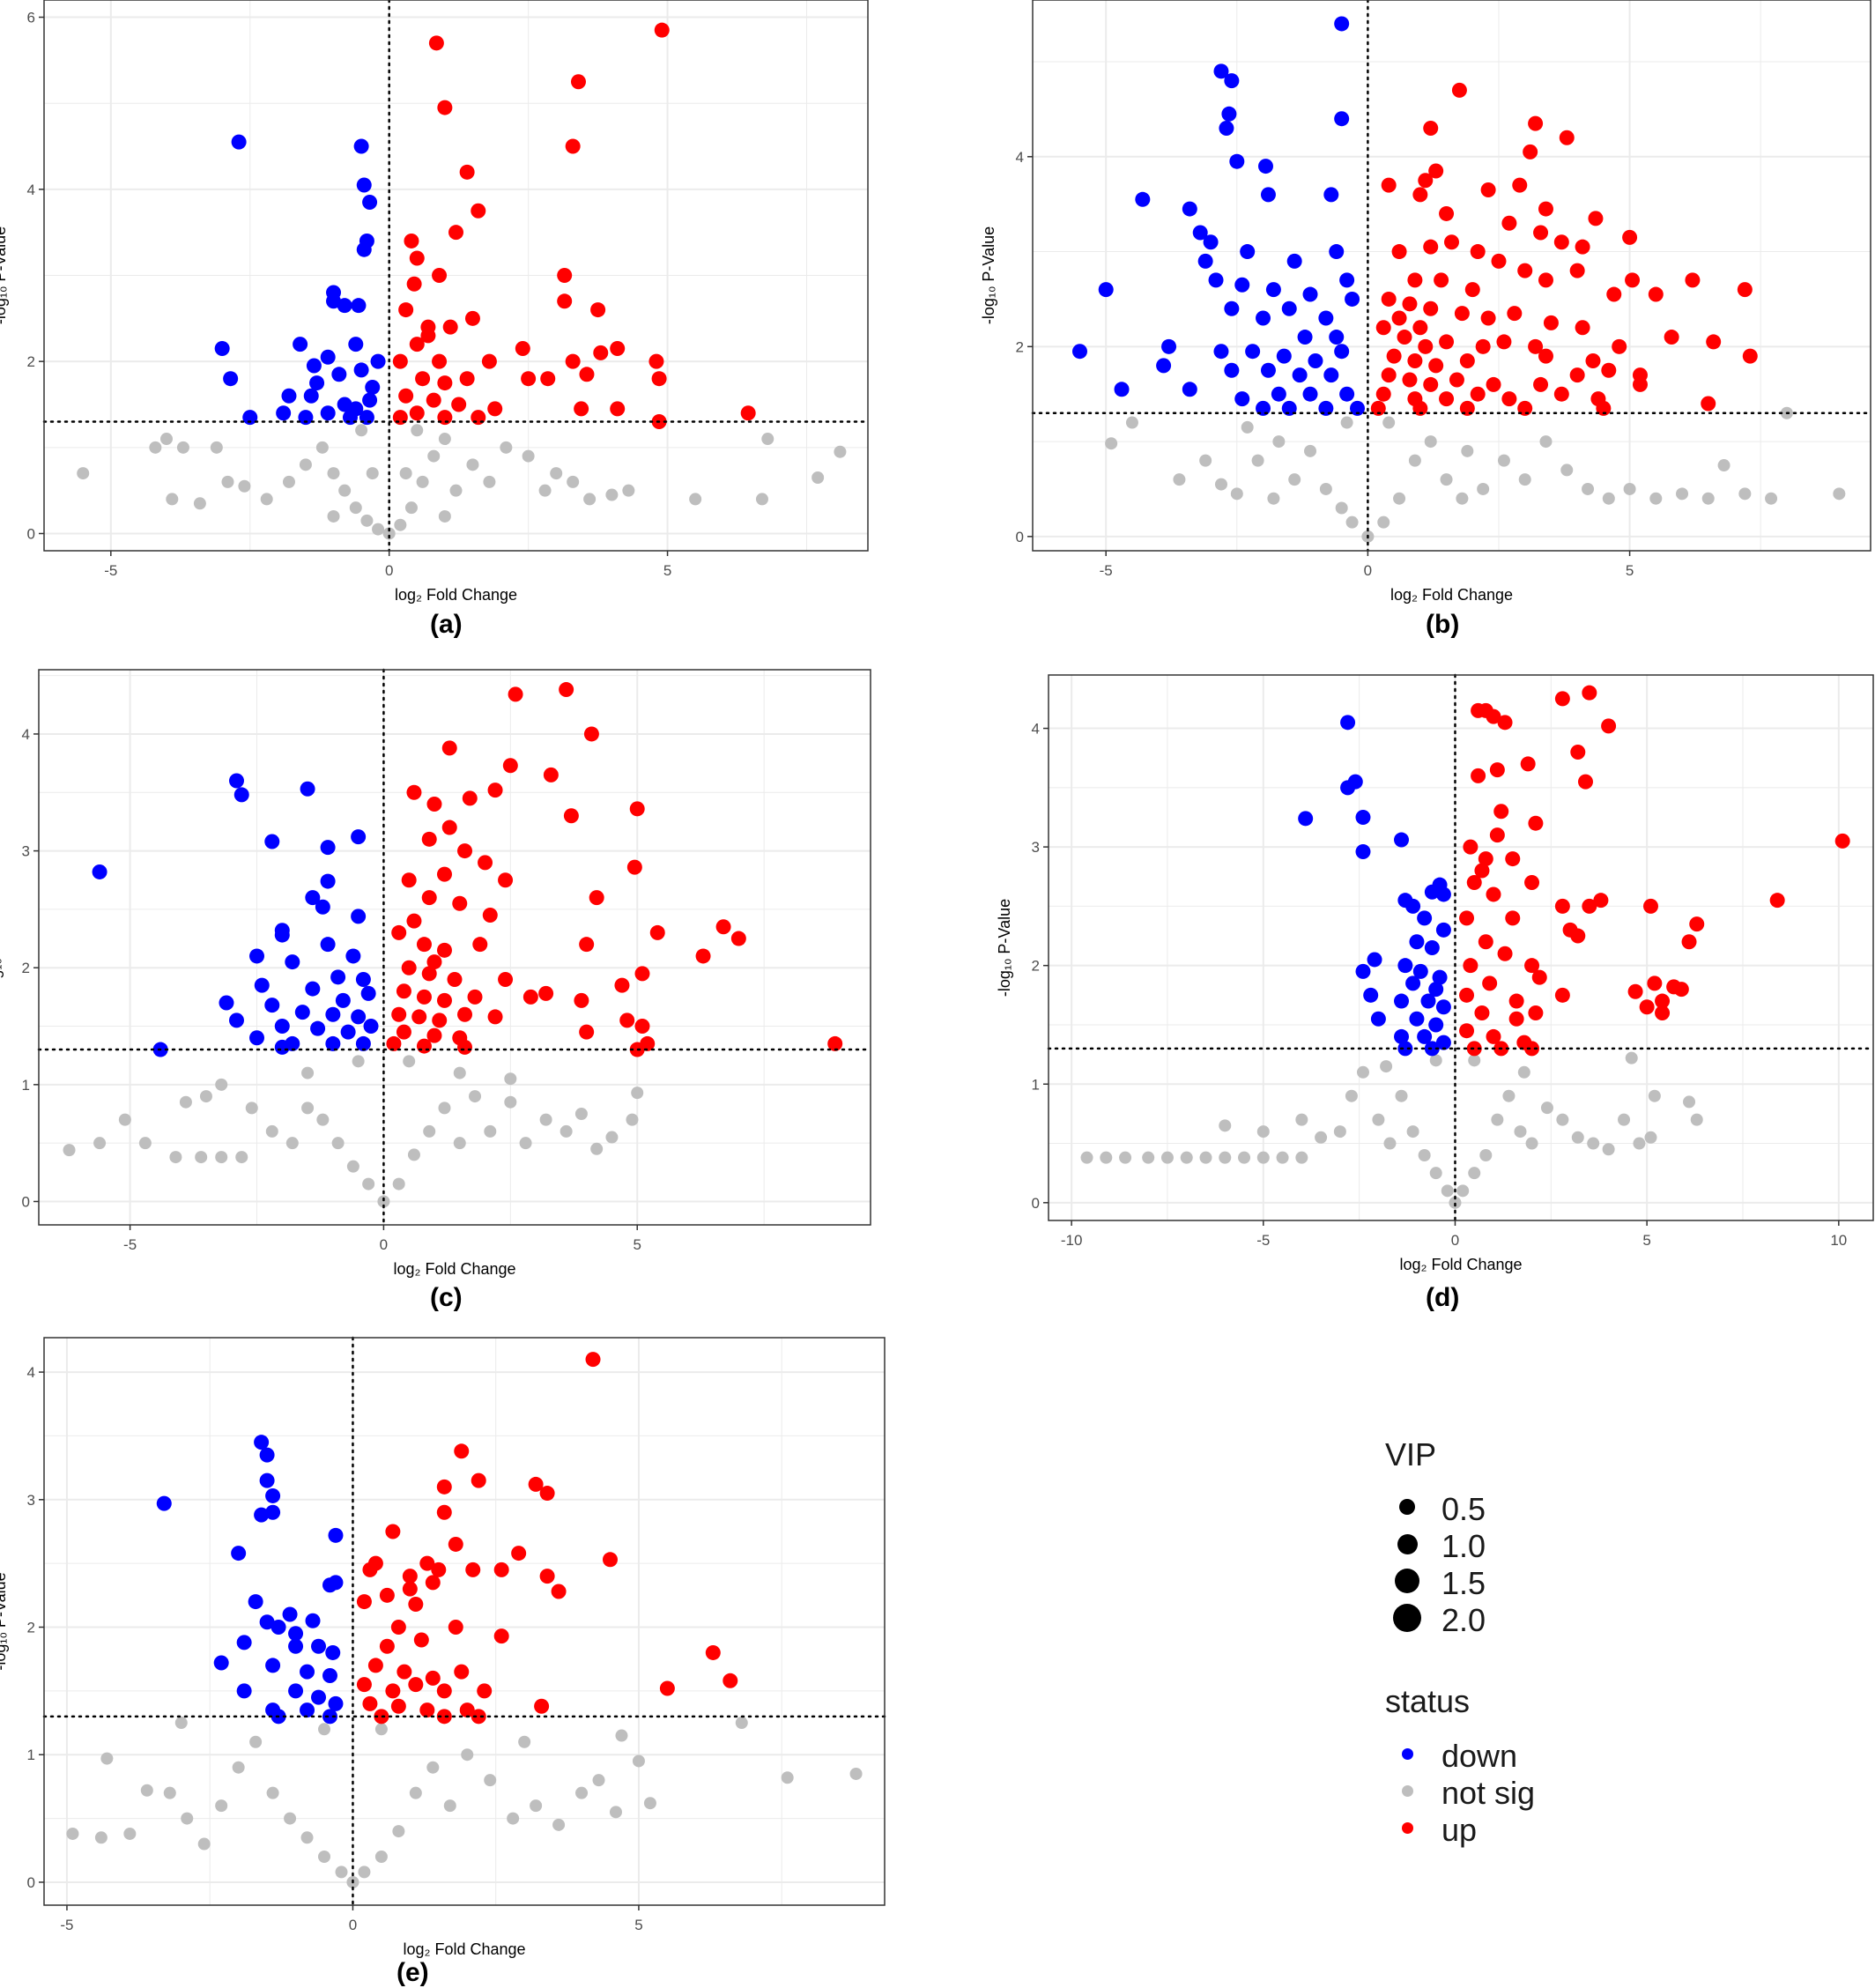  Describe the element at coordinates (1464, 1583) in the screenshot. I see `legend-vip-label: 1.5` at that location.